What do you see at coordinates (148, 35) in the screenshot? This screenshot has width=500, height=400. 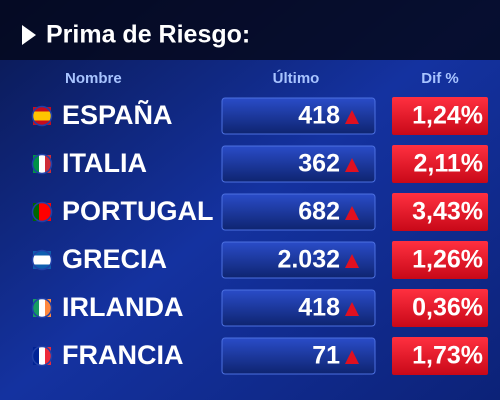 I see `title: Prima de Riesgo:` at bounding box center [148, 35].